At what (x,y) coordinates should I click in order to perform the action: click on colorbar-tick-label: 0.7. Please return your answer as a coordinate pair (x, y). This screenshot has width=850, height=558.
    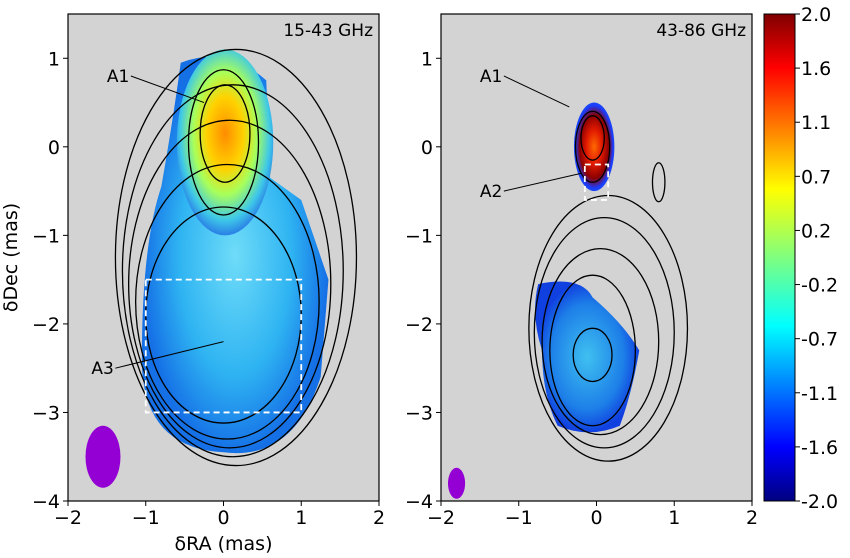
    Looking at the image, I should click on (816, 177).